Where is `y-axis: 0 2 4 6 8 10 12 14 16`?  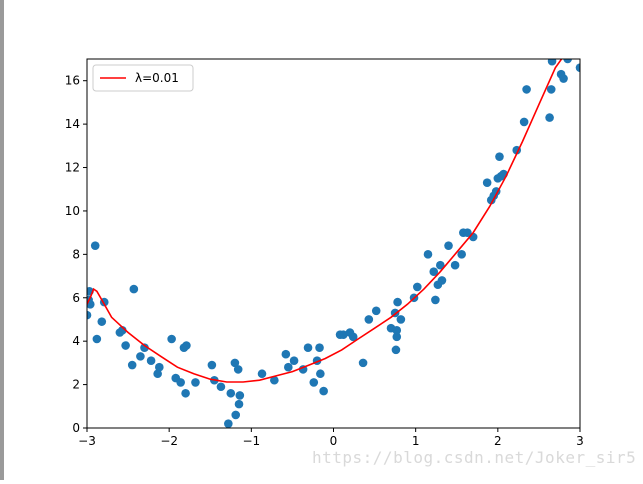
y-axis: 0 2 4 6 8 10 12 14 16 is located at coordinates (76, 254).